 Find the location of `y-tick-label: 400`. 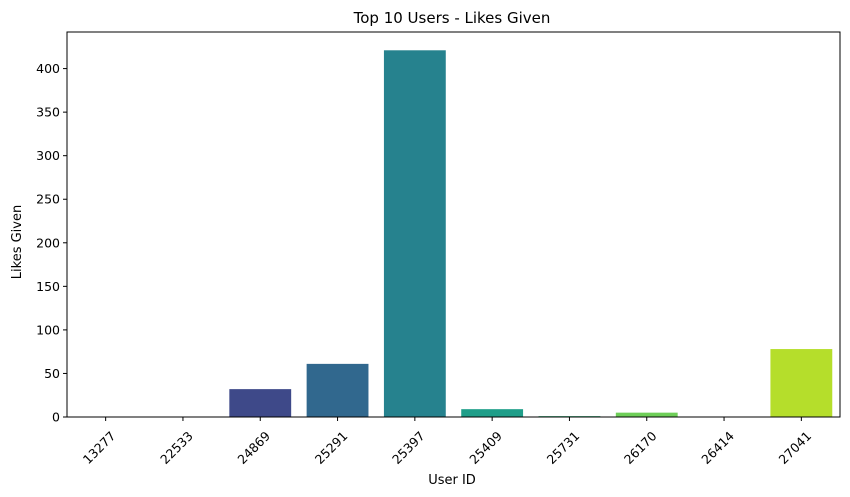

y-tick-label: 400 is located at coordinates (48, 68).